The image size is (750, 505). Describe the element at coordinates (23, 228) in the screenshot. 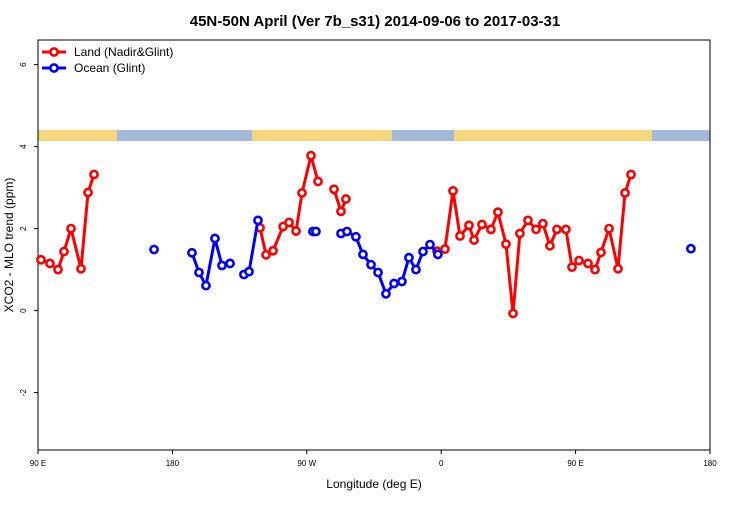

I see `y-tick-label: 2` at that location.